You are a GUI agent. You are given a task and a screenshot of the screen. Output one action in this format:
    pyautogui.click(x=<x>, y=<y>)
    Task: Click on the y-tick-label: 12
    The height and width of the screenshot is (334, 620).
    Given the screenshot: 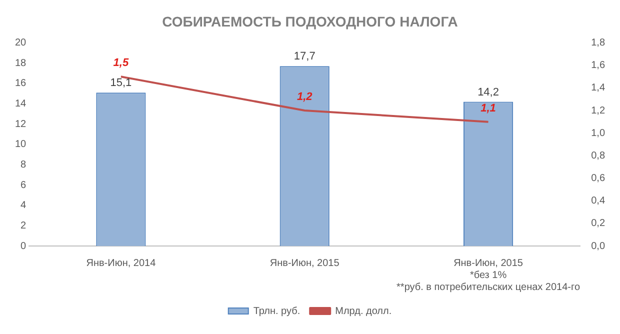 What is the action you would take?
    pyautogui.click(x=21, y=124)
    